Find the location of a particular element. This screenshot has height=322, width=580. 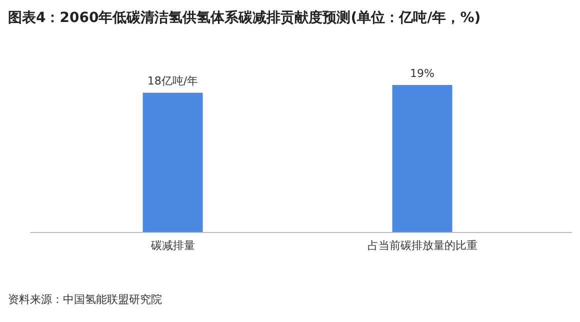

data-label: 18亿吨/年 is located at coordinates (172, 81).